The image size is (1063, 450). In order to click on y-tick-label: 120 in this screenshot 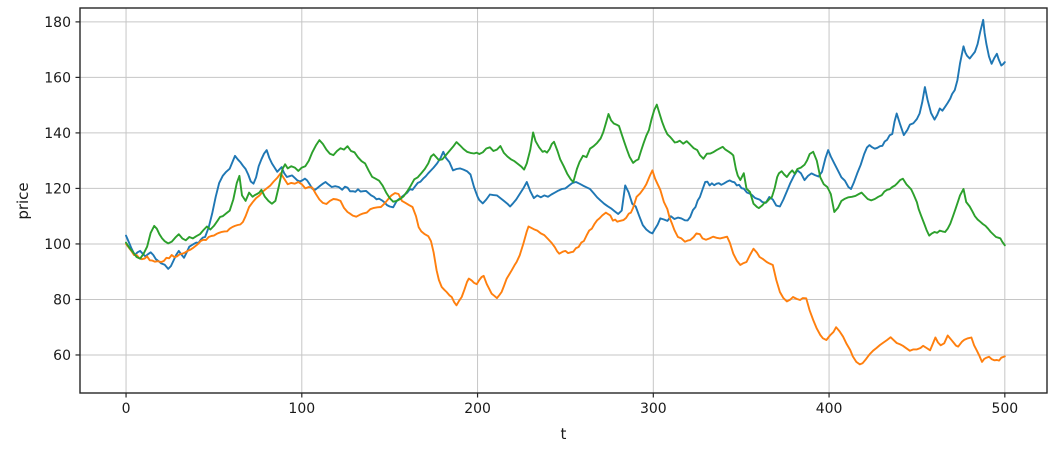, I will do `click(57, 189)`.